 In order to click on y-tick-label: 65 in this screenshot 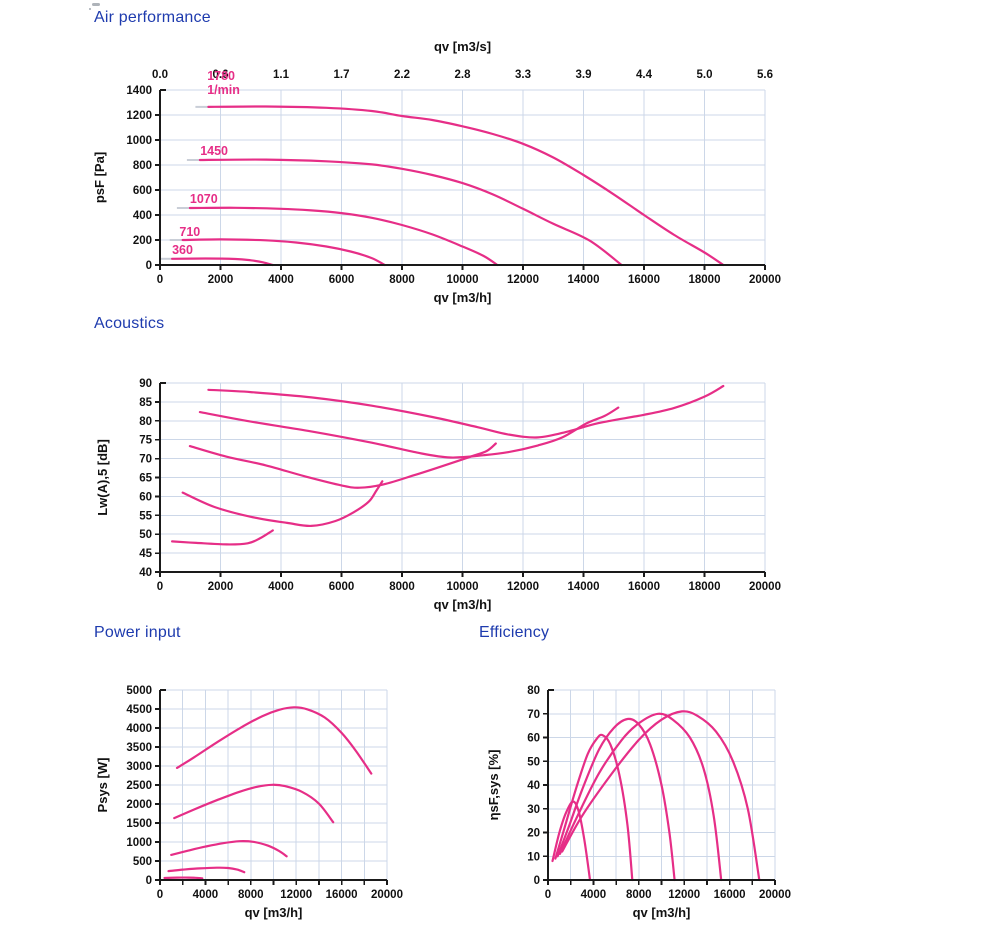, I will do `click(145, 479)`.